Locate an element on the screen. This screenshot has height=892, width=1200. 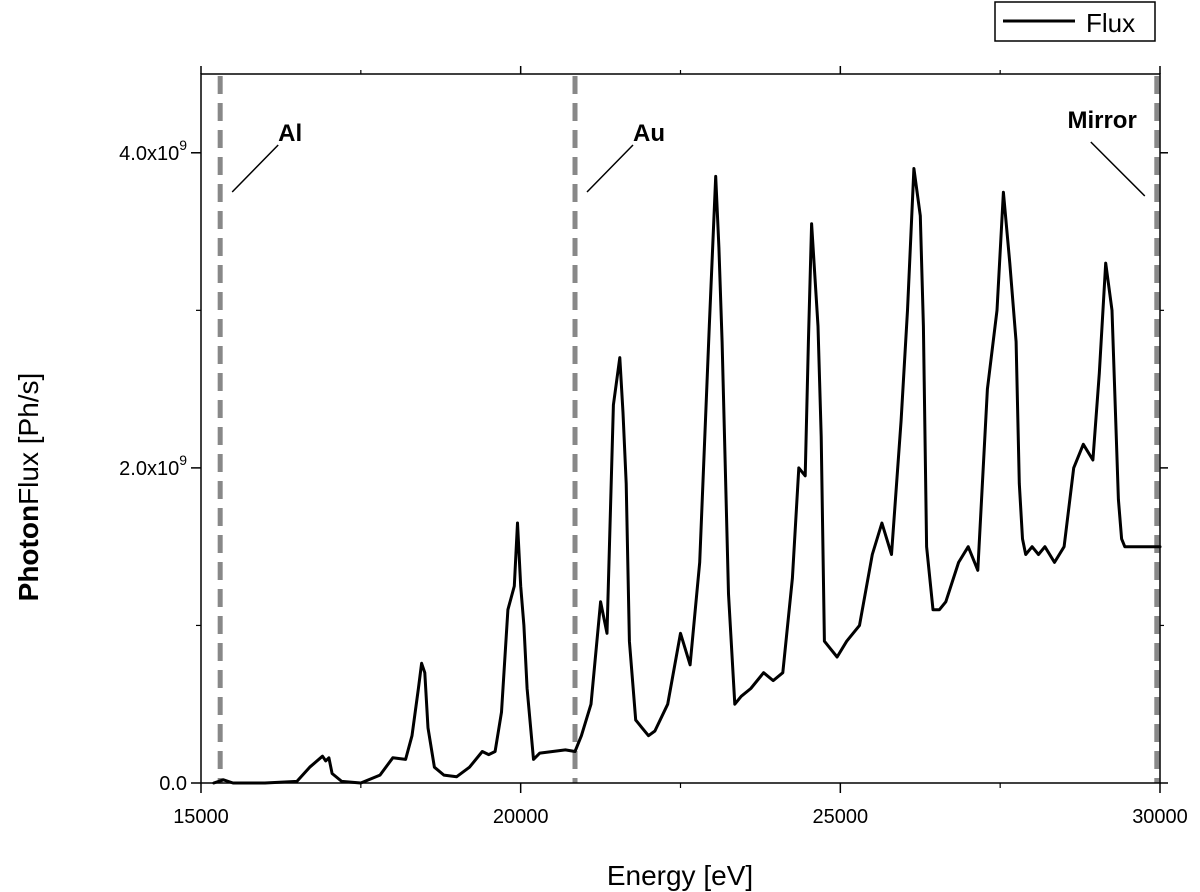
annotation-label-au: Au is located at coordinates (649, 133).